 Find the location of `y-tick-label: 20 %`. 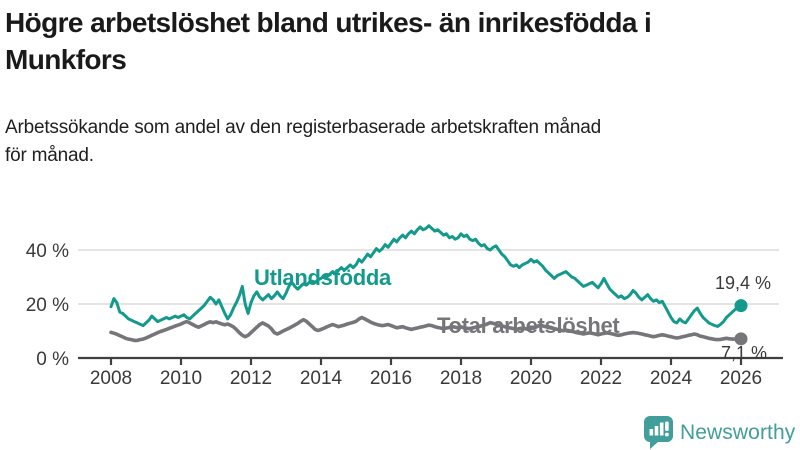

y-tick-label: 20 % is located at coordinates (47, 305).